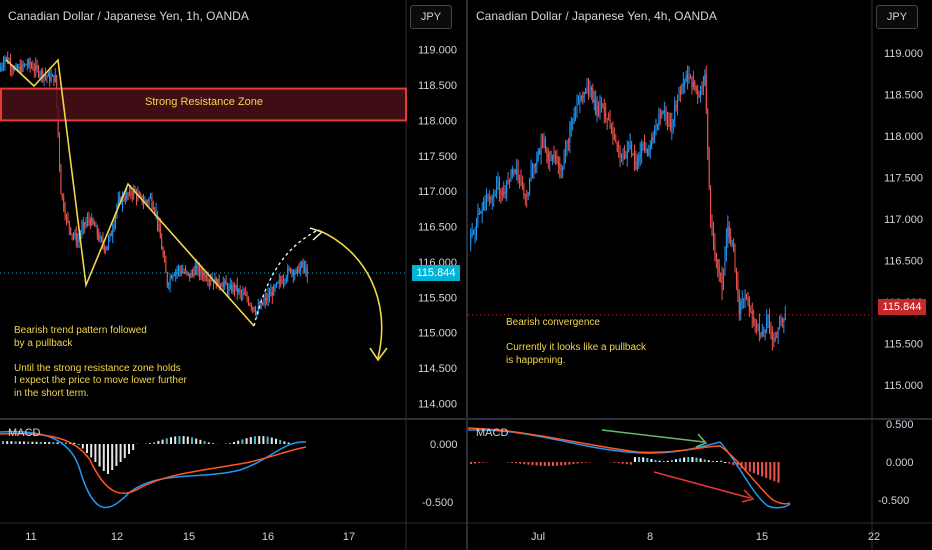 The image size is (932, 550). I want to click on pane-divider, so click(467, 275).